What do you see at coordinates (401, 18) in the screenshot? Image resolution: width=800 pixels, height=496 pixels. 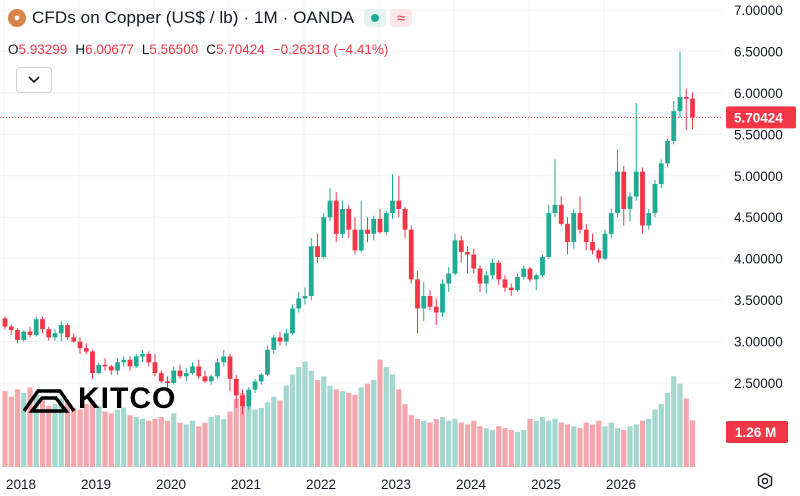 I see `wave-icon: ≈` at bounding box center [401, 18].